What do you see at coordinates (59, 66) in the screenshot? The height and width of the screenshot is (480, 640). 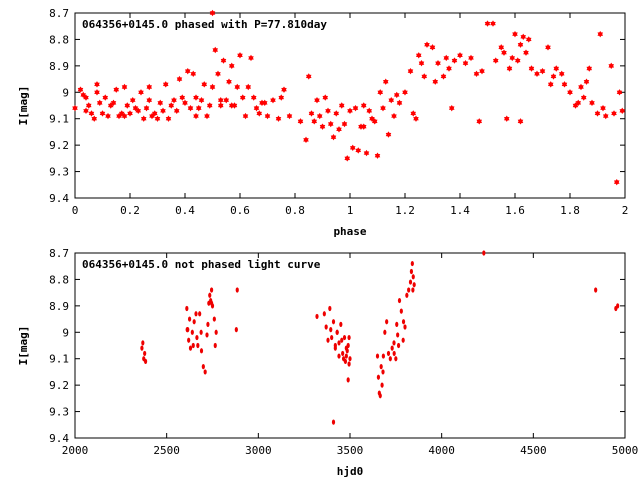 I see `y-tick-label: 8.9` at bounding box center [59, 66].